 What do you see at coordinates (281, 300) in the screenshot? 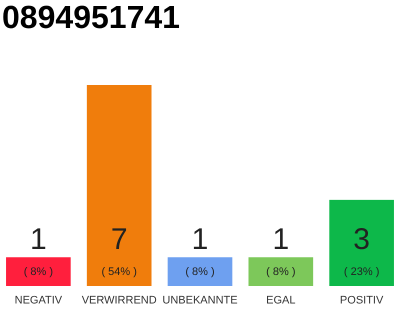
I see `x-tick-label: EGAL` at bounding box center [281, 300].